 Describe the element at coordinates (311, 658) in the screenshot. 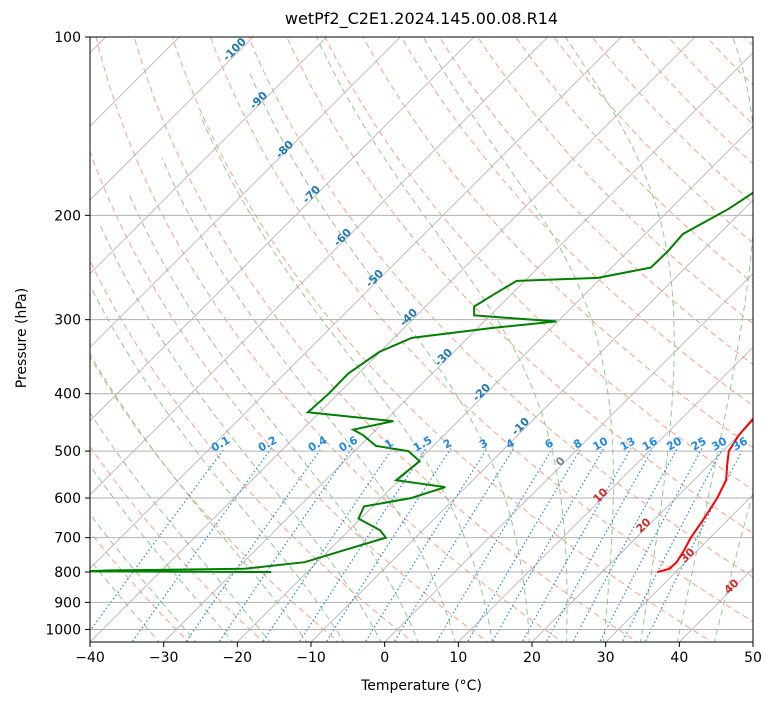

I see `x-tick-label: −10` at that location.